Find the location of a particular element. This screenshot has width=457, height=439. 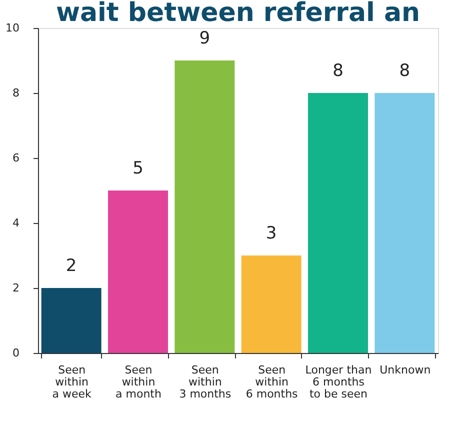

x-tick-label: Seen within a week is located at coordinates (72, 382).